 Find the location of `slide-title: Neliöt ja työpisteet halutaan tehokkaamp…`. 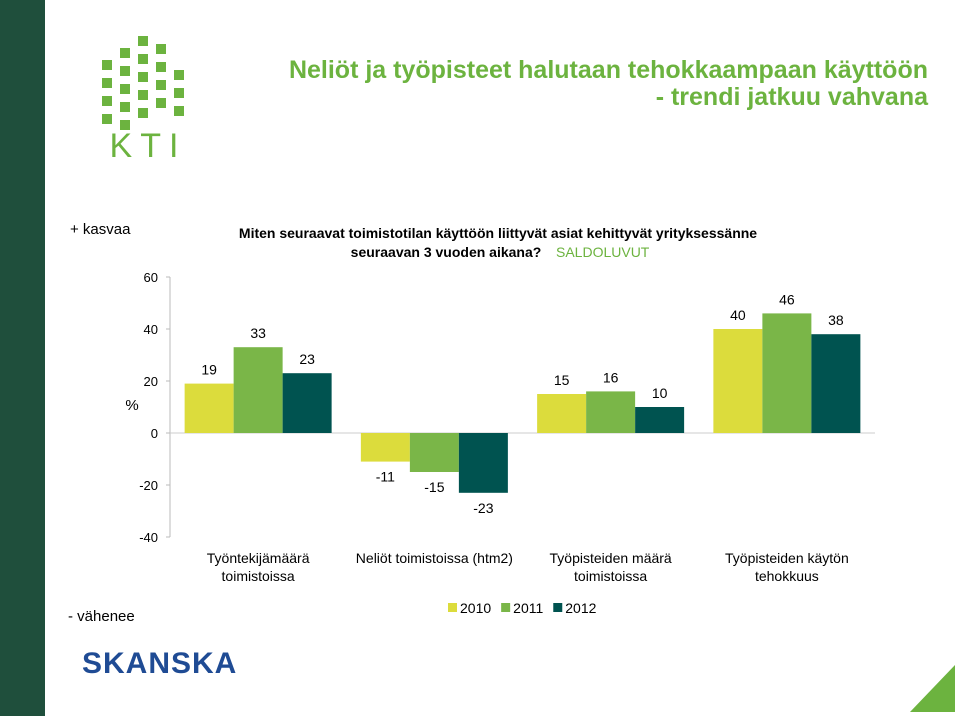

slide-title: Neliöt ja työpisteet halutaan tehokkaamp… is located at coordinates (608, 70).